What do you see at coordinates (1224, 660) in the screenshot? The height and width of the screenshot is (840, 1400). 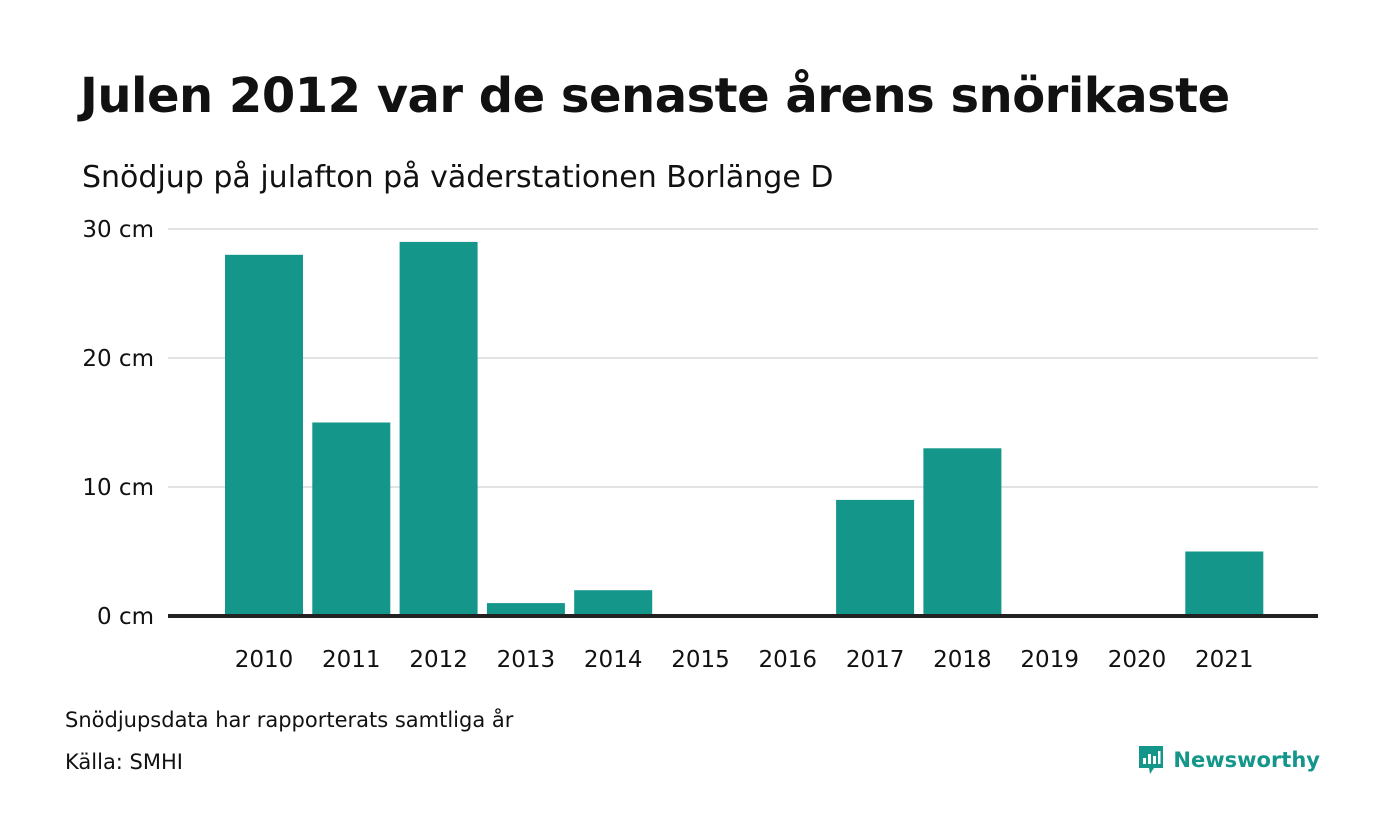 I see `x-tick-label: 2021` at bounding box center [1224, 660].